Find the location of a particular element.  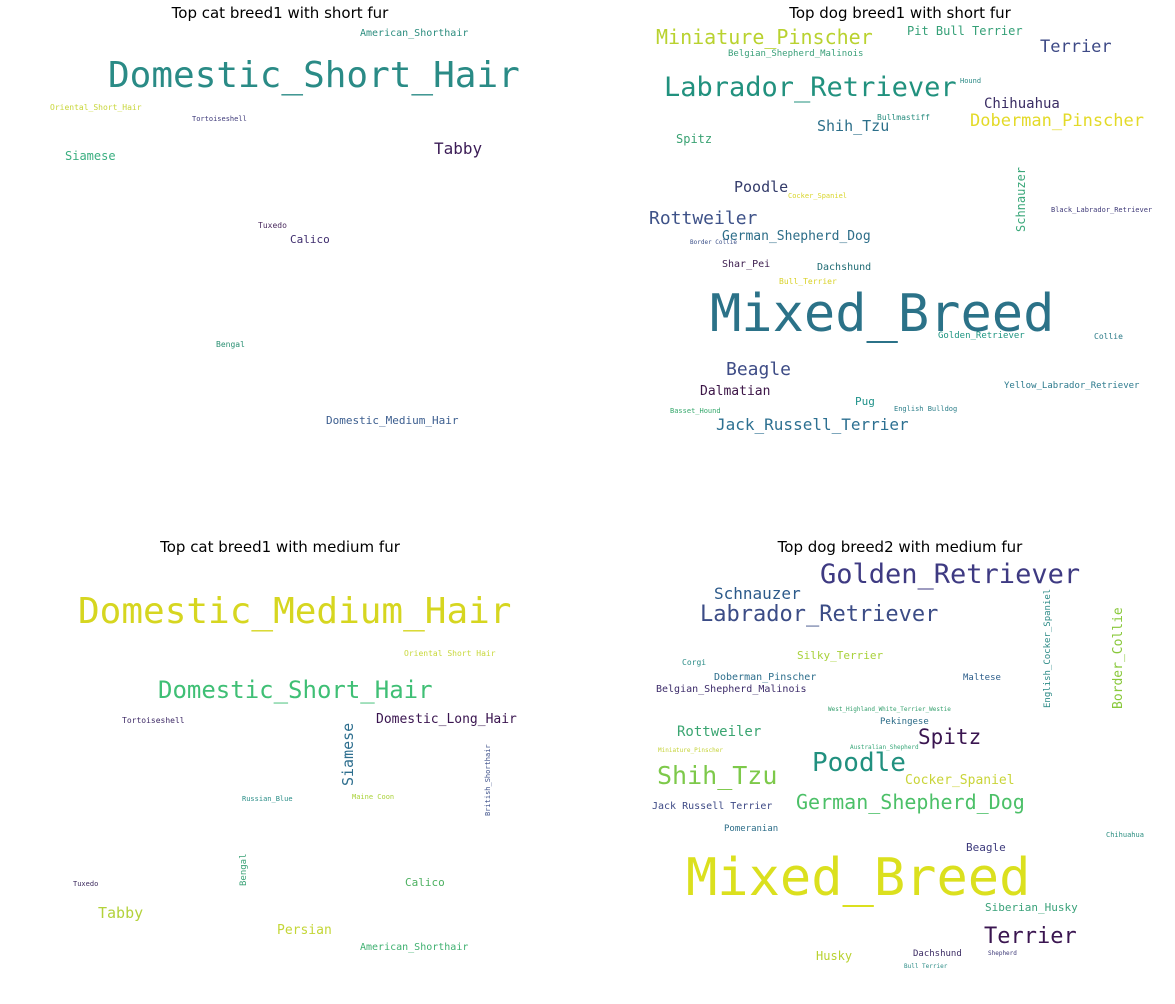

panel-title: Top cat breed1 with medium fur is located at coordinates (280, 547).